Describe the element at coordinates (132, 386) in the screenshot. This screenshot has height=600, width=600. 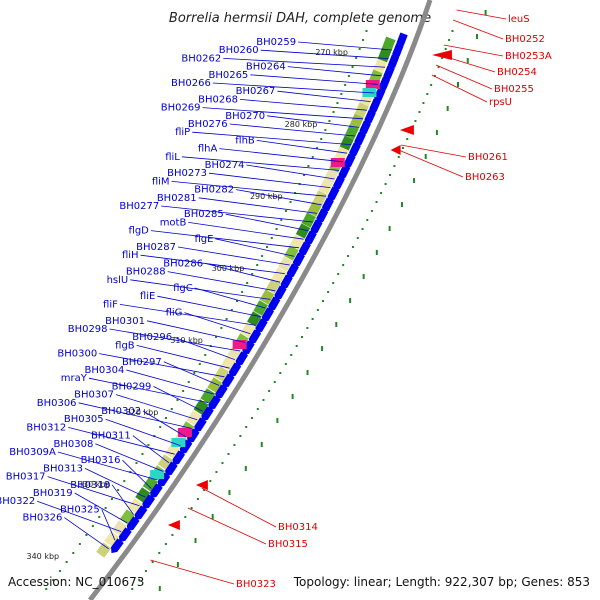
I see `gene-label-forward: BH0299` at that location.